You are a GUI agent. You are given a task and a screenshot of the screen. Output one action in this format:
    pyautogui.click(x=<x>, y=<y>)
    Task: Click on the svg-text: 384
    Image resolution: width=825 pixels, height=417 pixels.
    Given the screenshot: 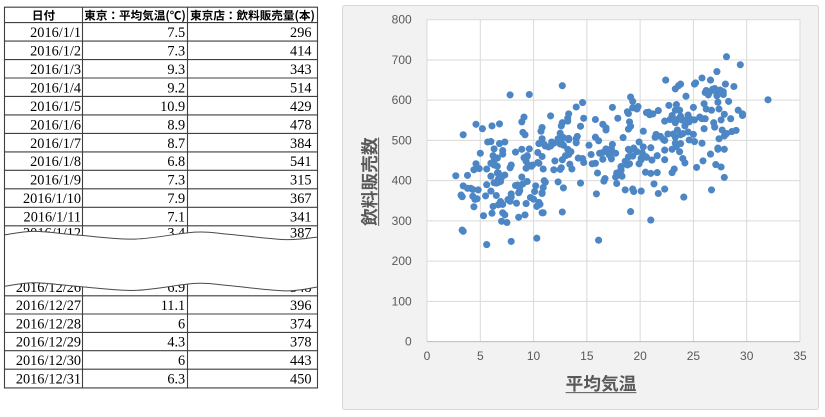 What is the action you would take?
    pyautogui.click(x=300, y=144)
    